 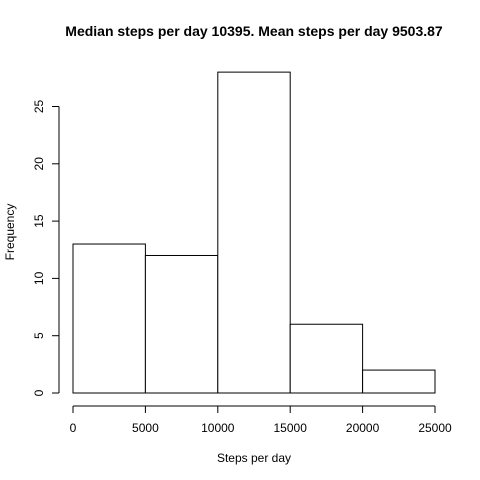 What do you see at coordinates (254, 458) in the screenshot?
I see `x-axis-label: Steps per day` at bounding box center [254, 458].